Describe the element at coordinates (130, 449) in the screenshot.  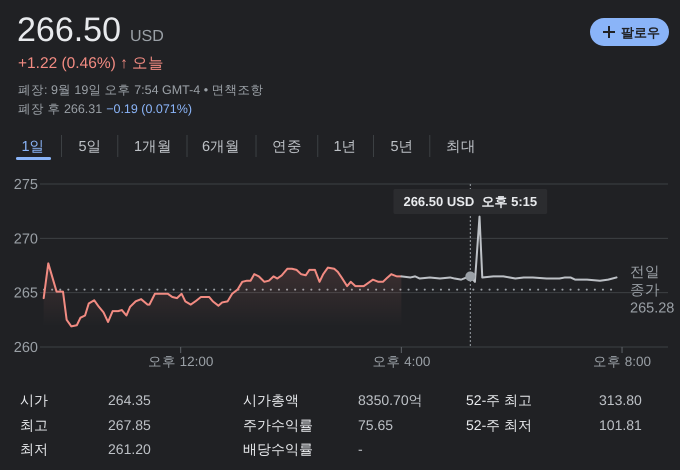
I see `text: 261.20` at that location.